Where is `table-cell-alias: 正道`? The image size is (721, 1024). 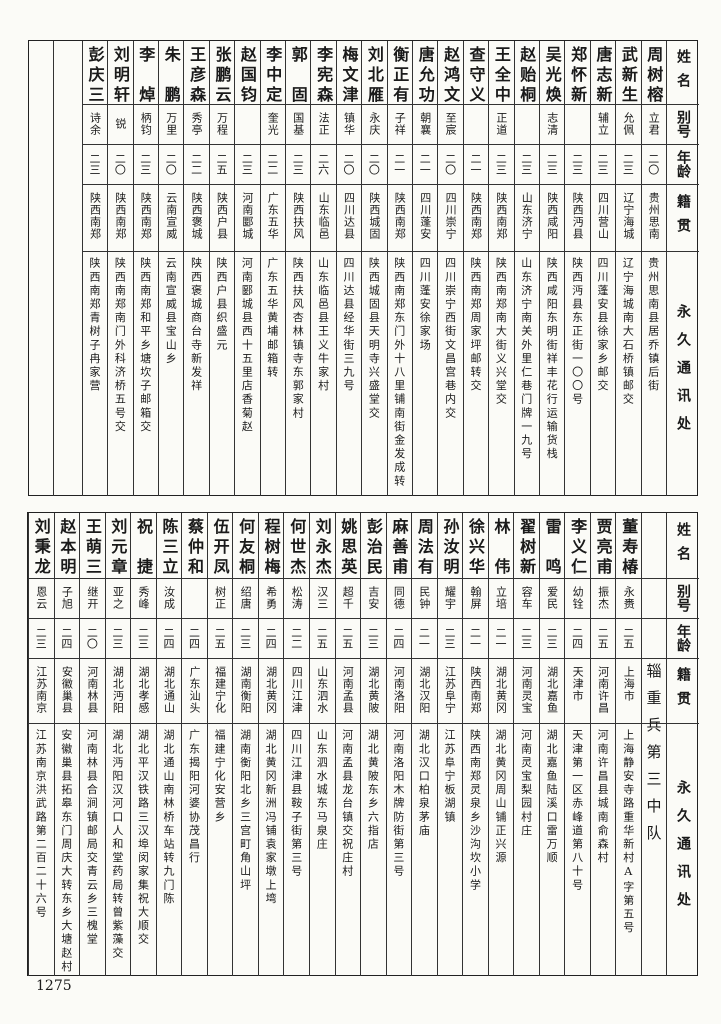 table-cell-alias: 正道 is located at coordinates (500, 124).